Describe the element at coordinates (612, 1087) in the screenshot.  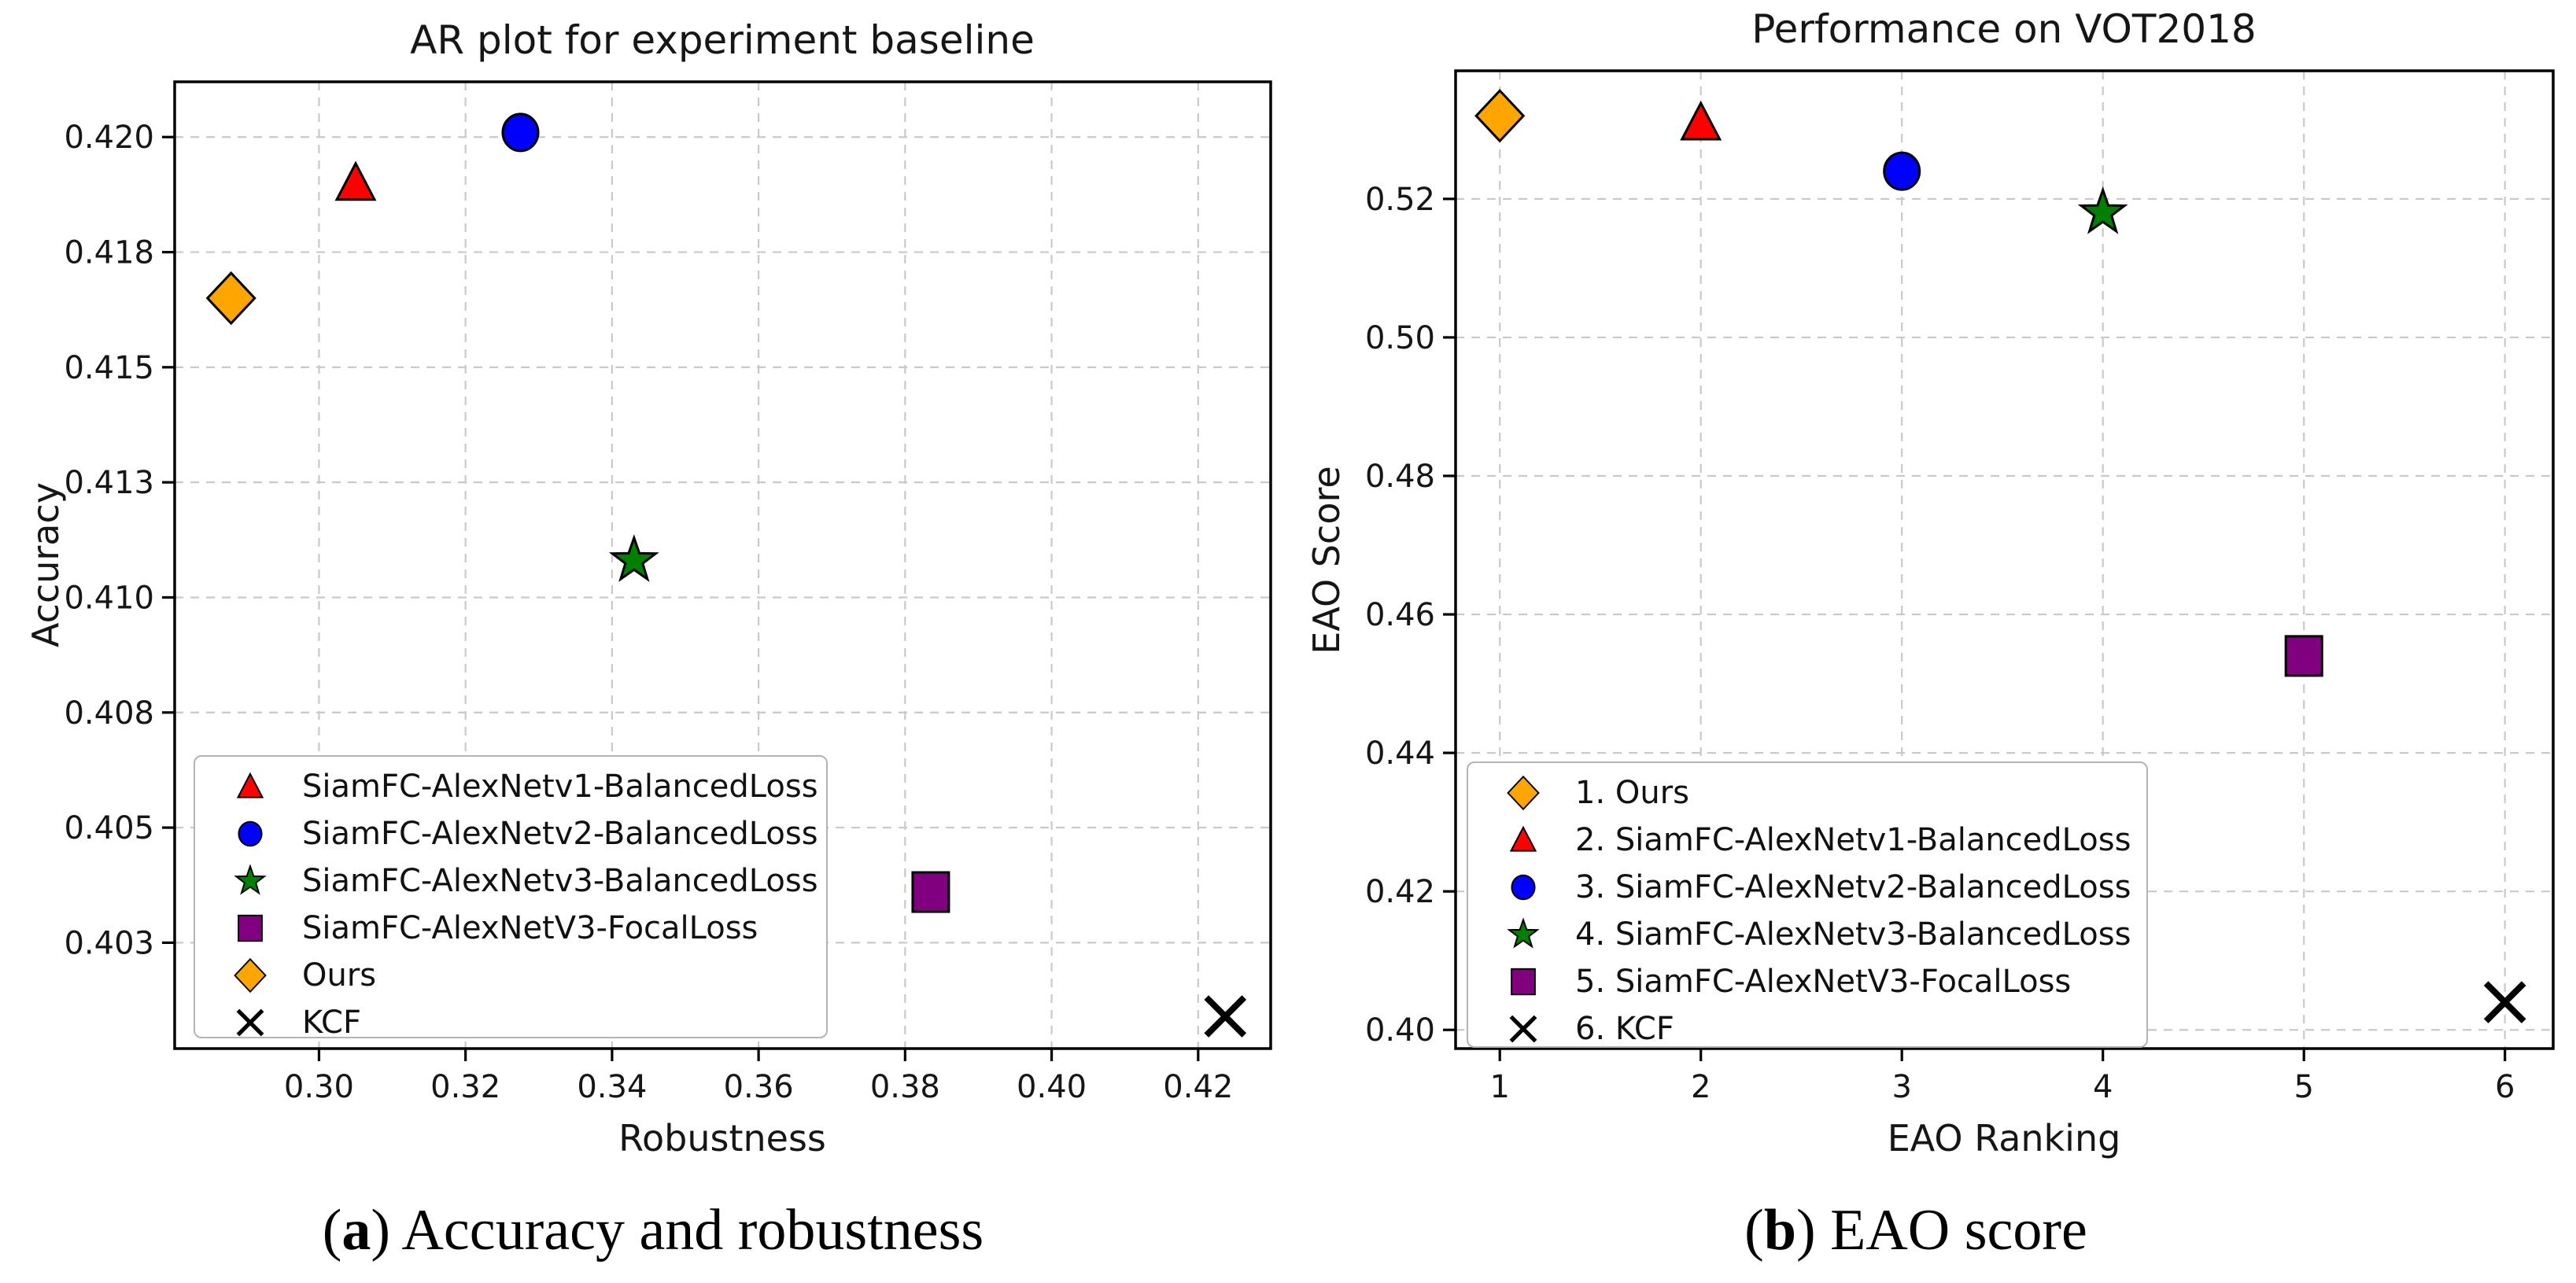
I see `x-tick-label: 0.34` at that location.